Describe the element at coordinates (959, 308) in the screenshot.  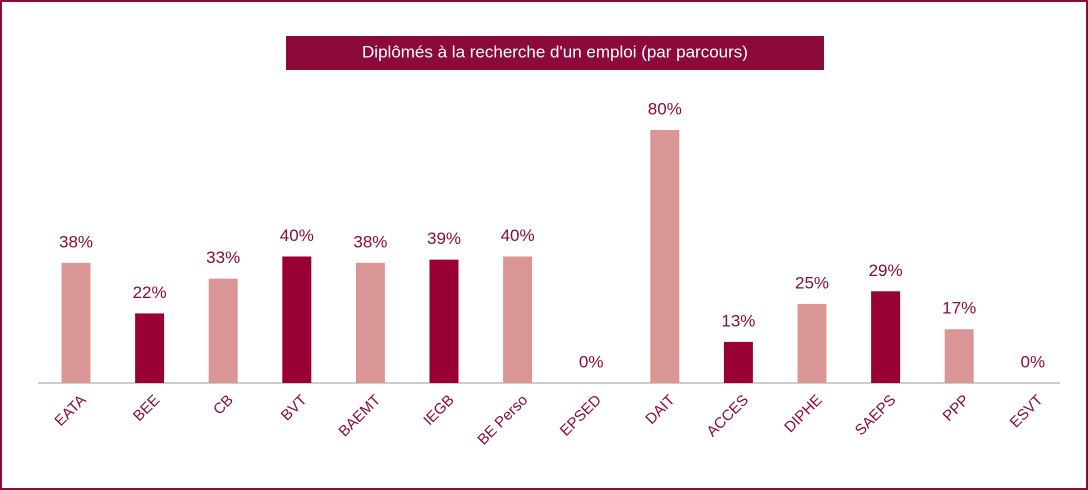
I see `value-label: 17%` at that location.